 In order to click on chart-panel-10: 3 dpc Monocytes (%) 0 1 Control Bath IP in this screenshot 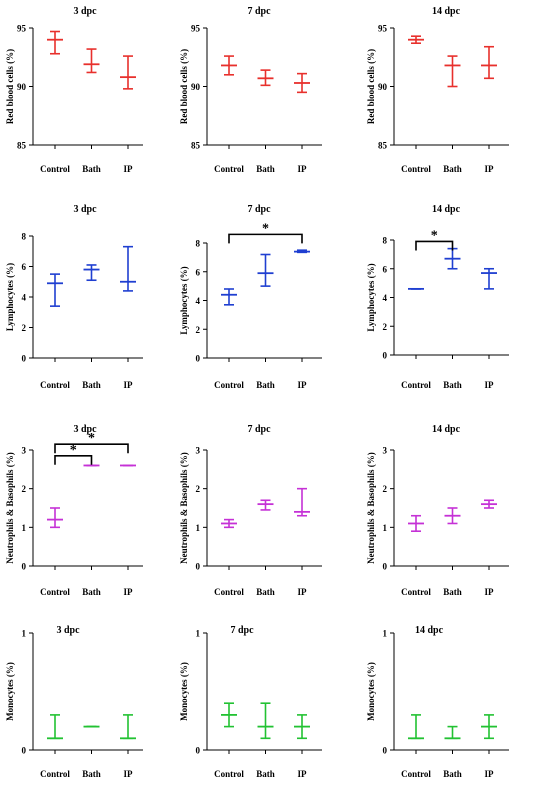, I will do `click(74, 702)`.